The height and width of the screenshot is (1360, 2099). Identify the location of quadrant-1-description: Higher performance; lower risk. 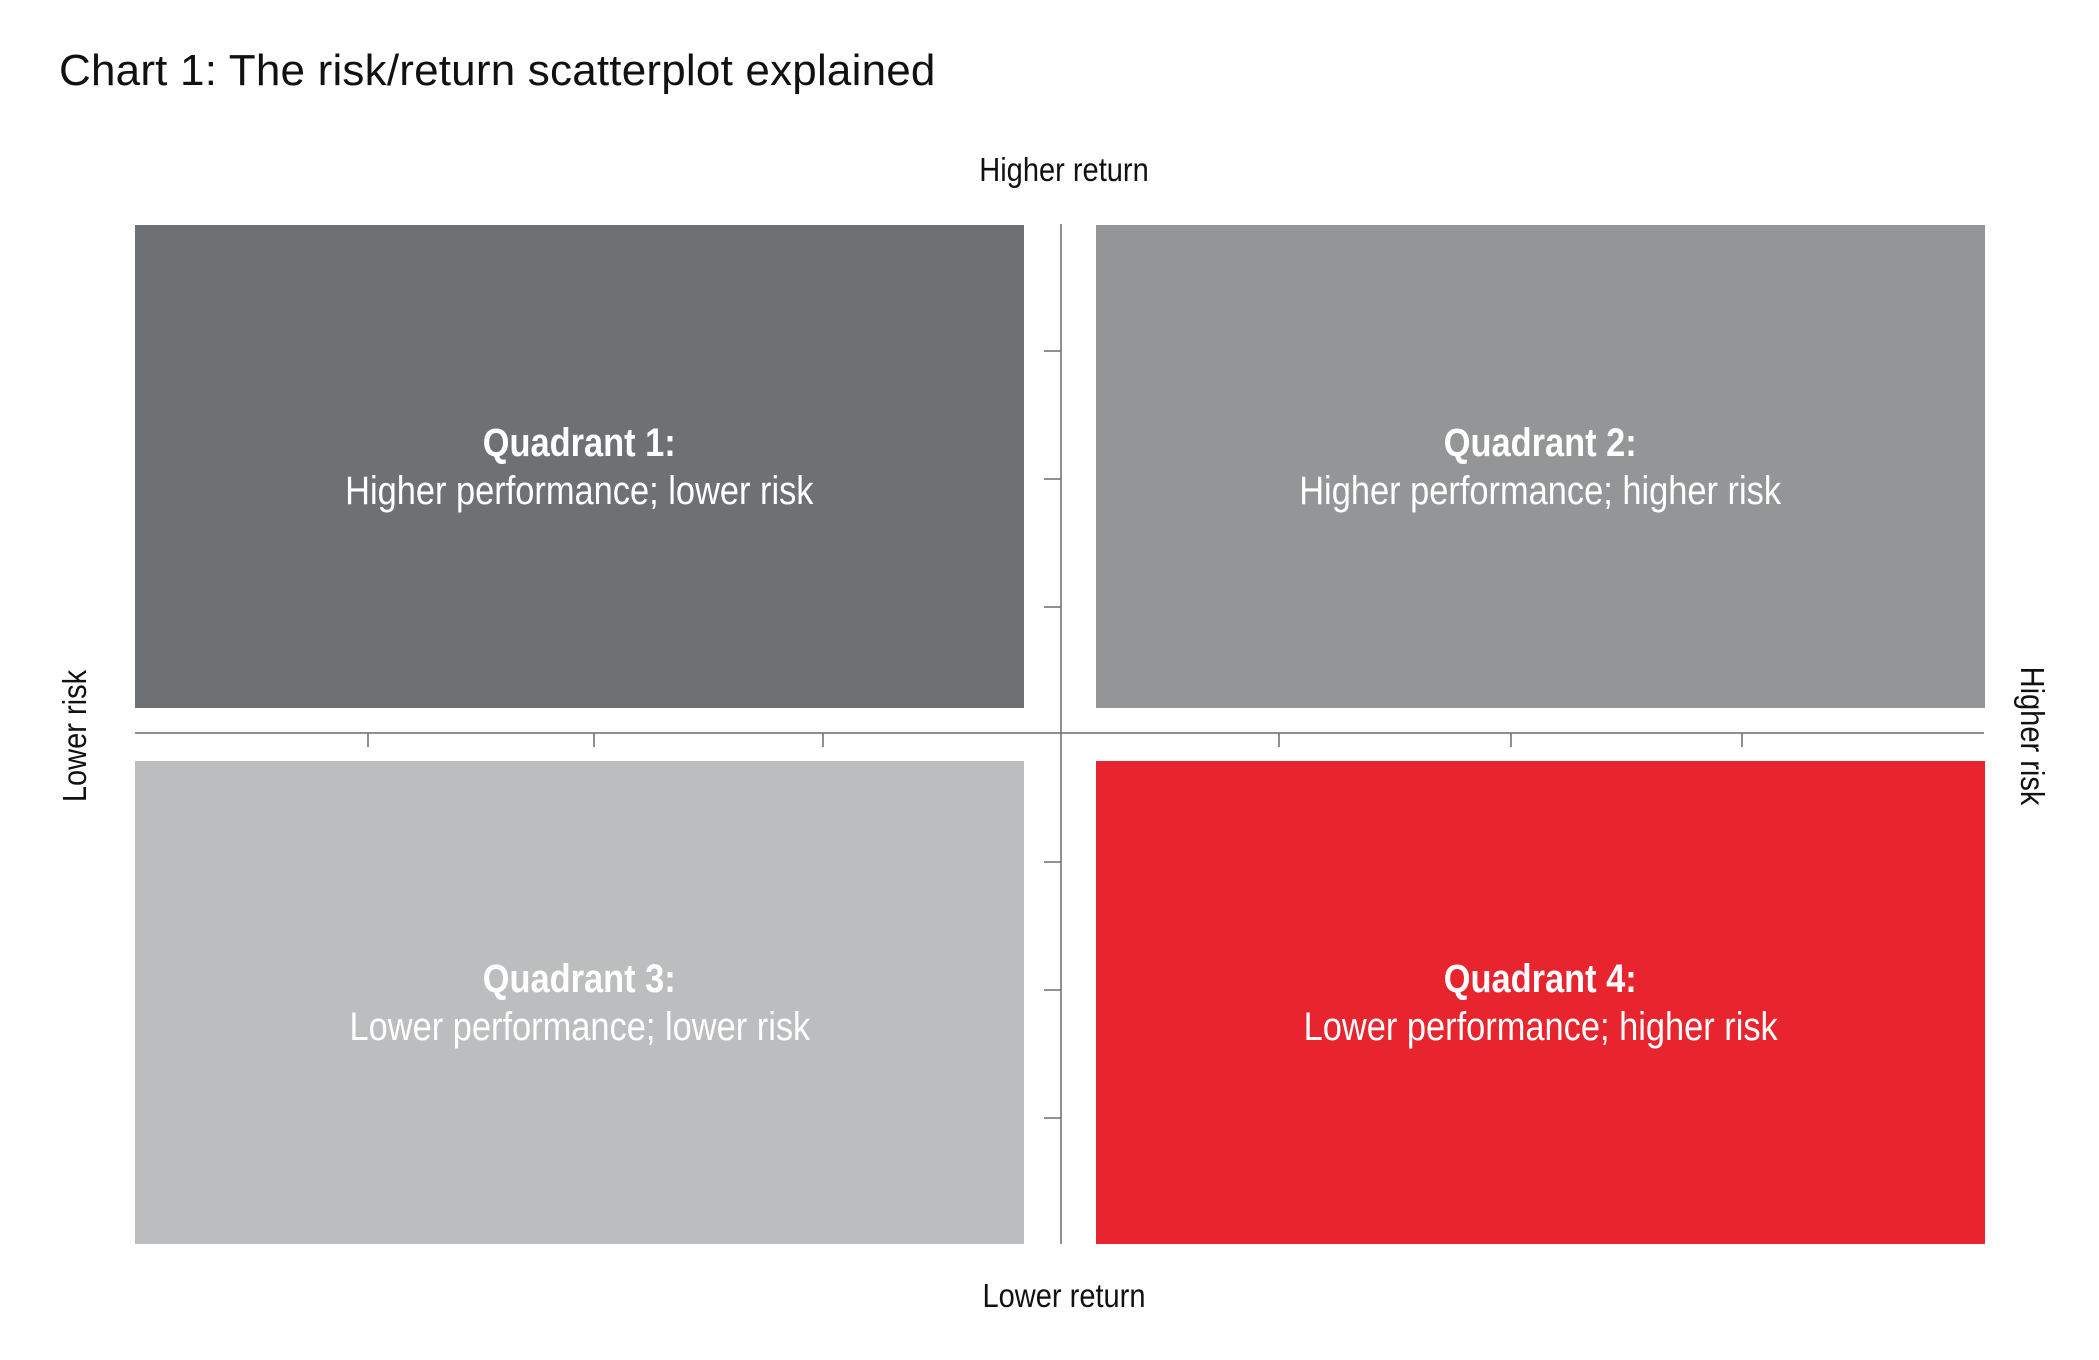
(579, 490).